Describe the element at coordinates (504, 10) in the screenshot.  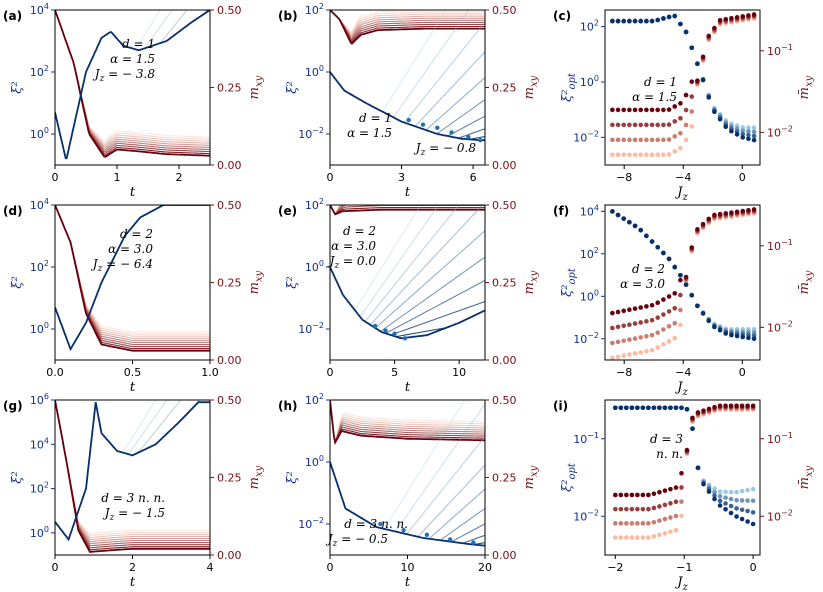
I see `ytick-right-label-b-2: 0.50` at that location.